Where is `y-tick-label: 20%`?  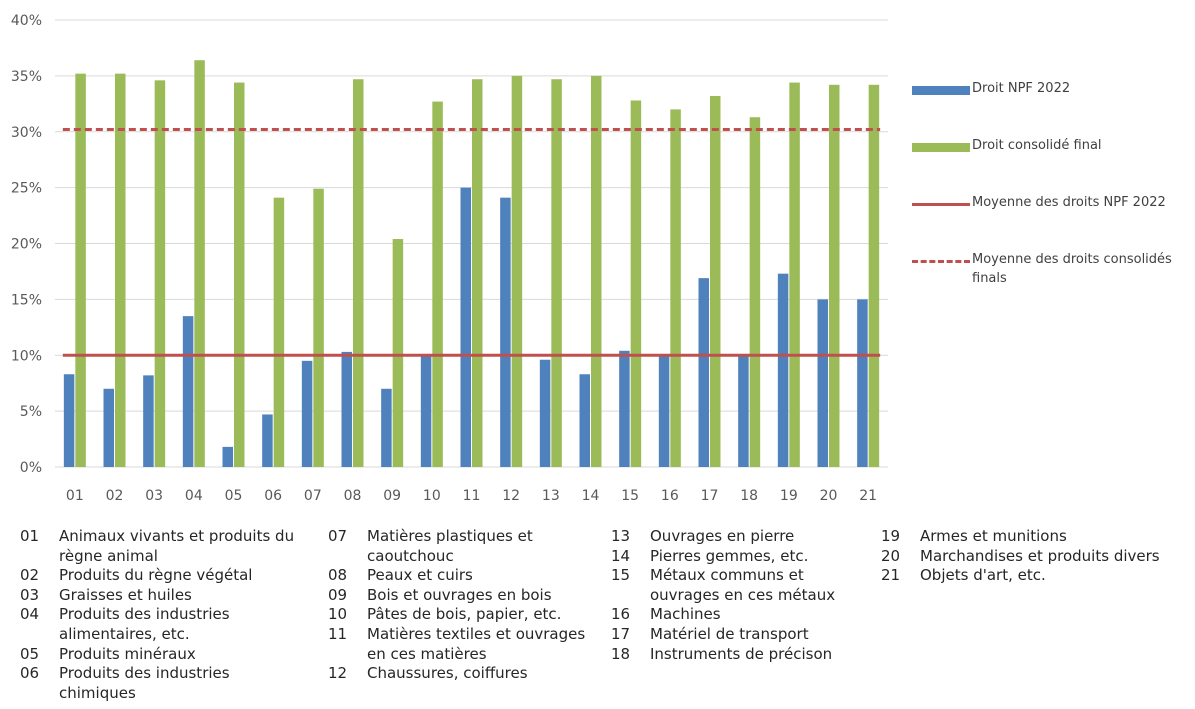 y-tick-label: 20% is located at coordinates (26, 245).